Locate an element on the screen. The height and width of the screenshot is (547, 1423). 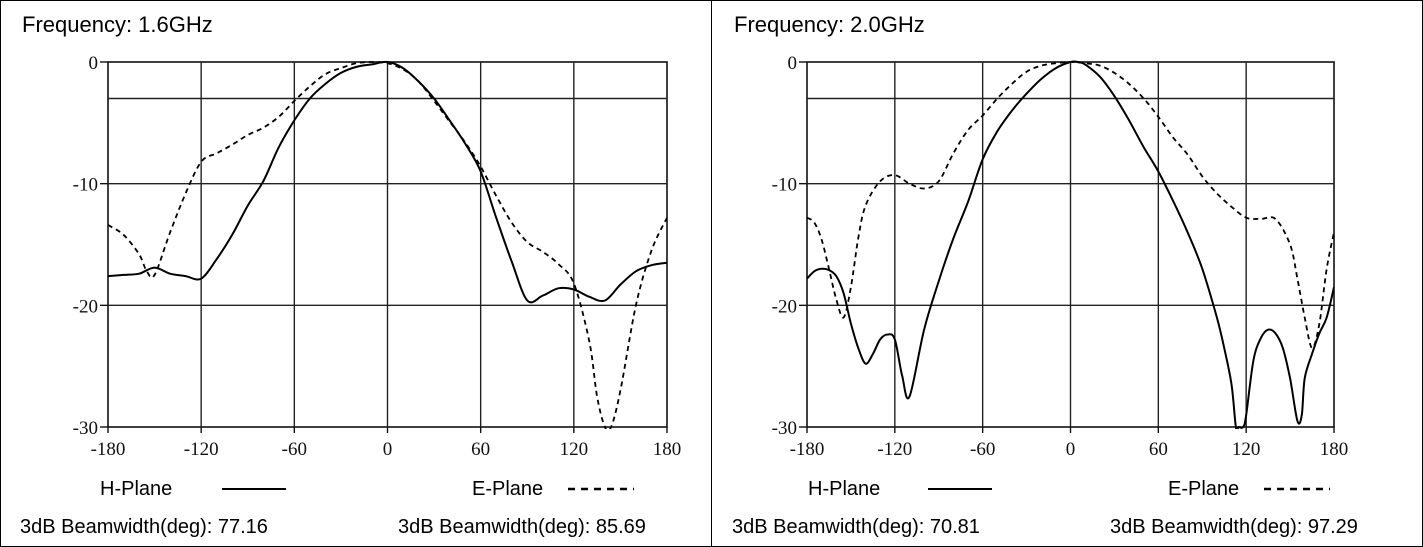
h-plane-beamwidth: 3dB Beamwidth(deg): 77.16 is located at coordinates (144, 527).